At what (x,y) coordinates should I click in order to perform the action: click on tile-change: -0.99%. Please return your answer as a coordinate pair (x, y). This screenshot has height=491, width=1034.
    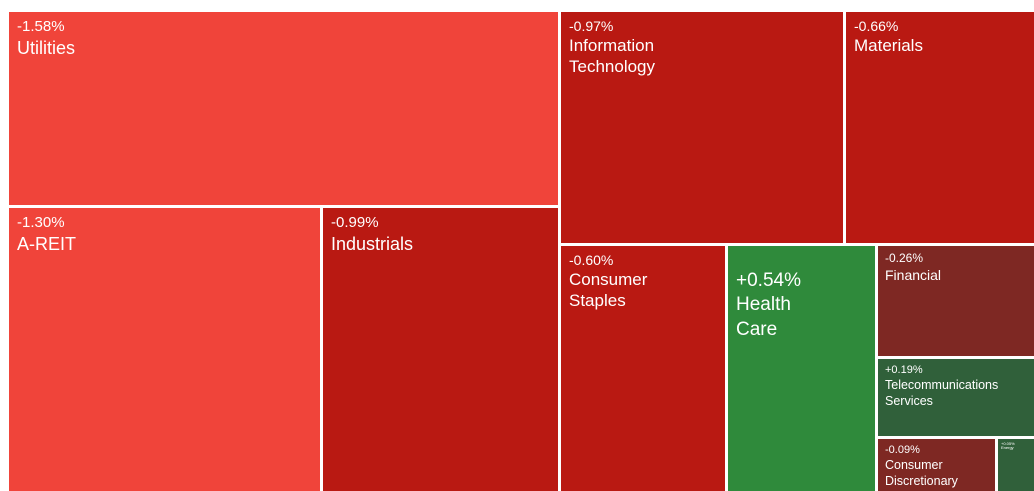
    Looking at the image, I should click on (355, 222).